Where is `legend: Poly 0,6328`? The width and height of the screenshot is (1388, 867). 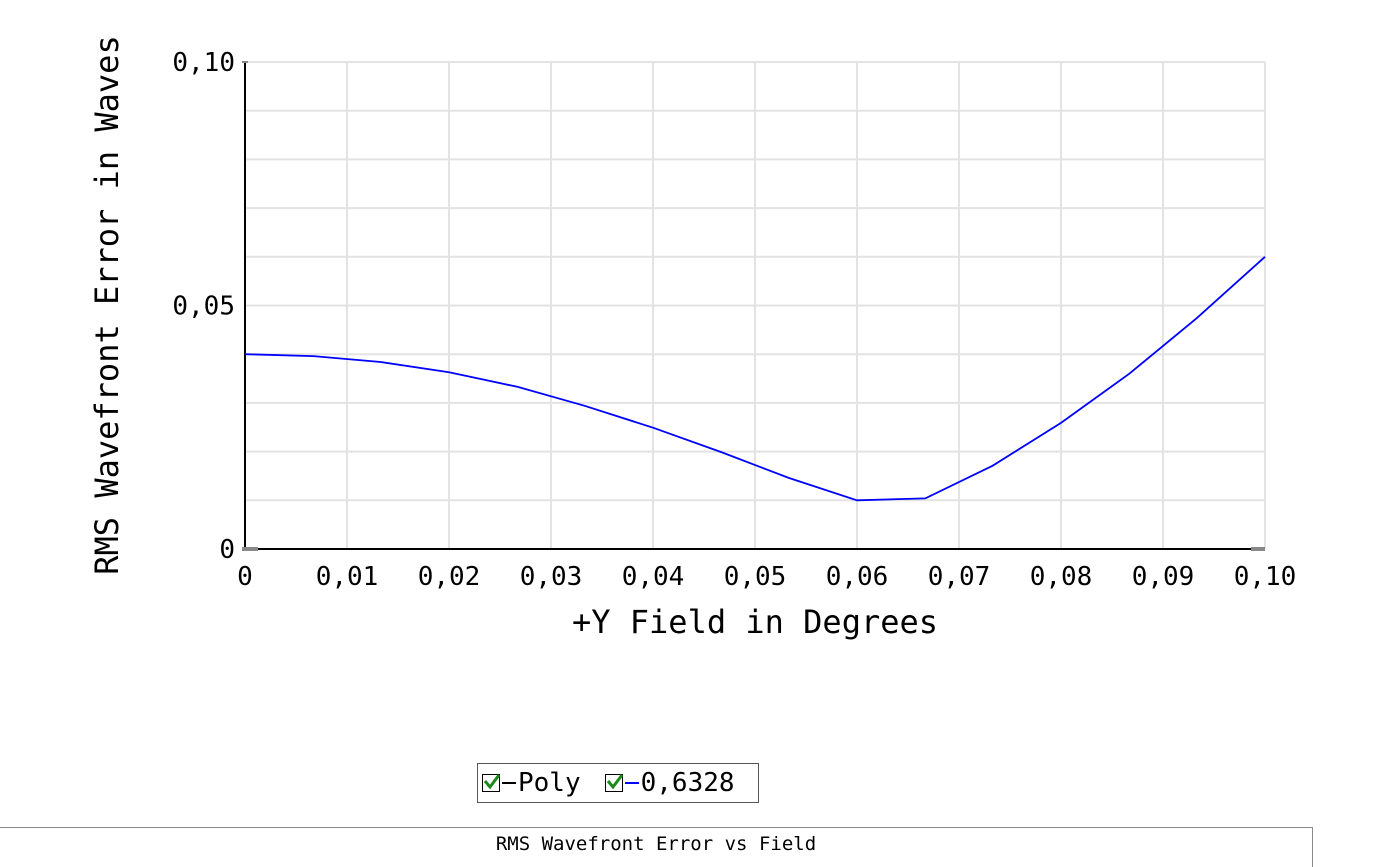 legend: Poly 0,6328 is located at coordinates (618, 783).